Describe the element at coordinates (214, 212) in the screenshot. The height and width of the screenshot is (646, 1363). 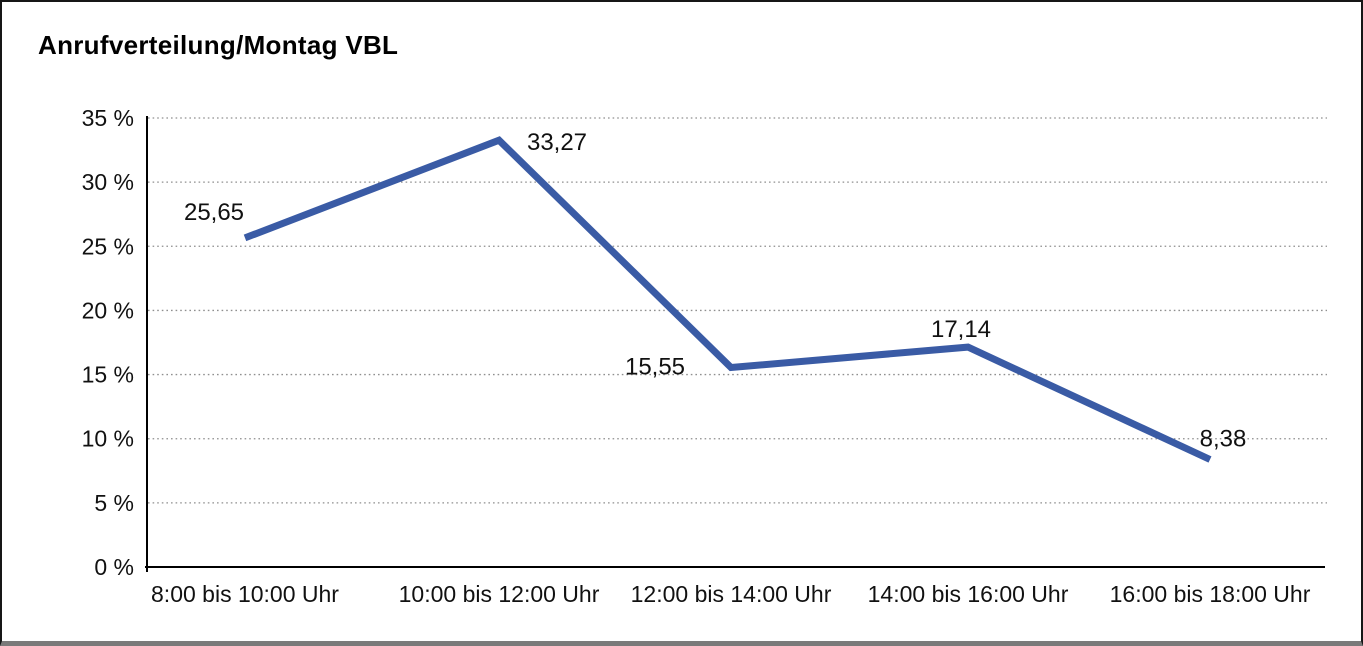
I see `data-label: 25,65` at that location.